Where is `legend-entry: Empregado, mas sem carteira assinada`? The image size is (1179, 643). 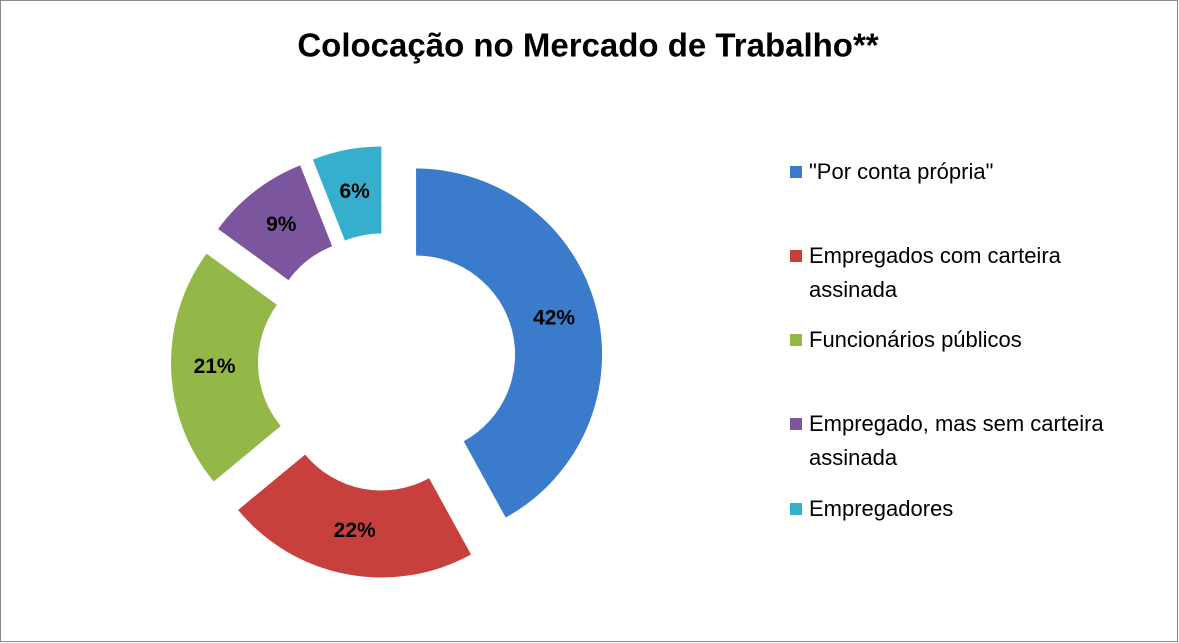 legend-entry: Empregado, mas sem carteira assinada is located at coordinates (975, 441).